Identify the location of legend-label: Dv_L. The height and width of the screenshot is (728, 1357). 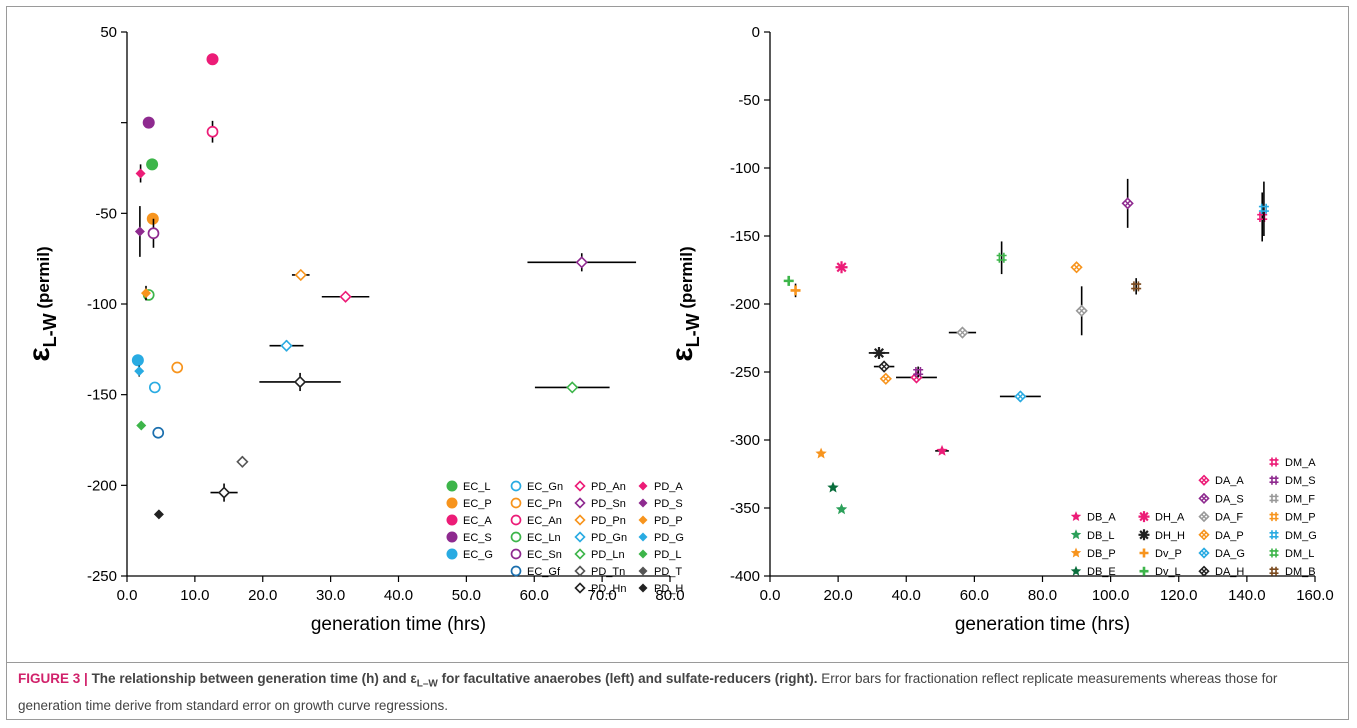
(1168, 572).